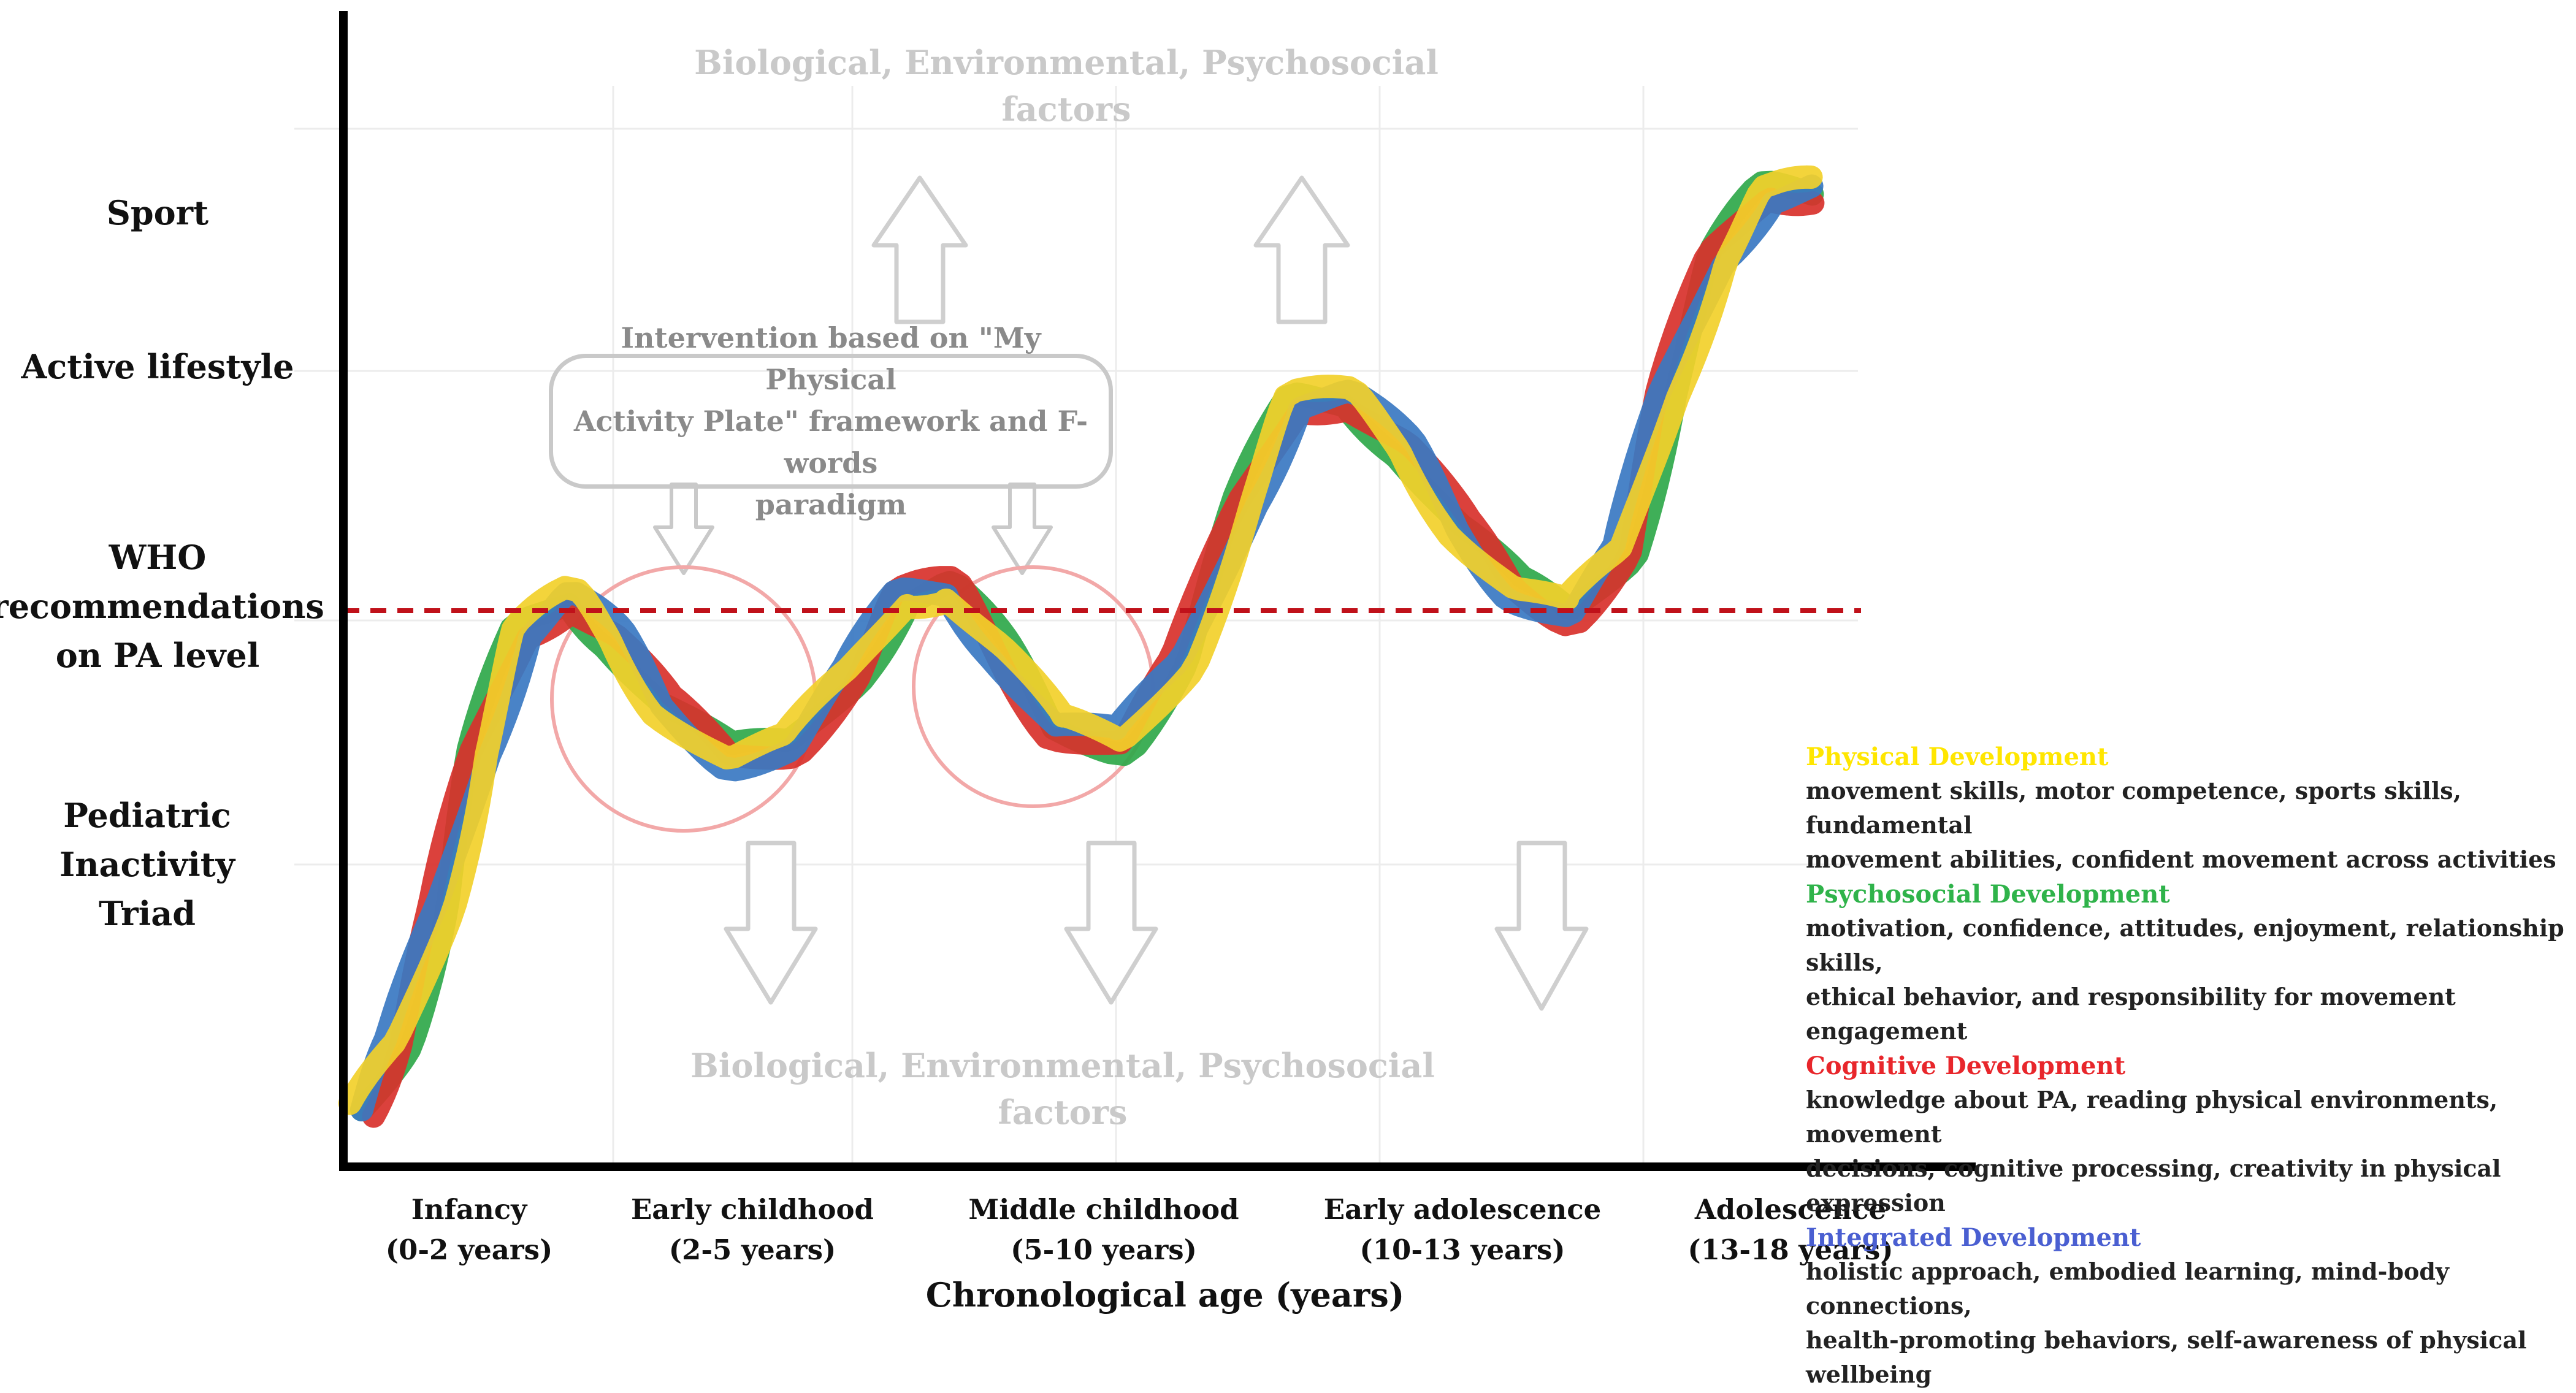 This screenshot has height=1393, width=2576. Describe the element at coordinates (157, 212) in the screenshot. I see `level-label-sport: Sport` at that location.